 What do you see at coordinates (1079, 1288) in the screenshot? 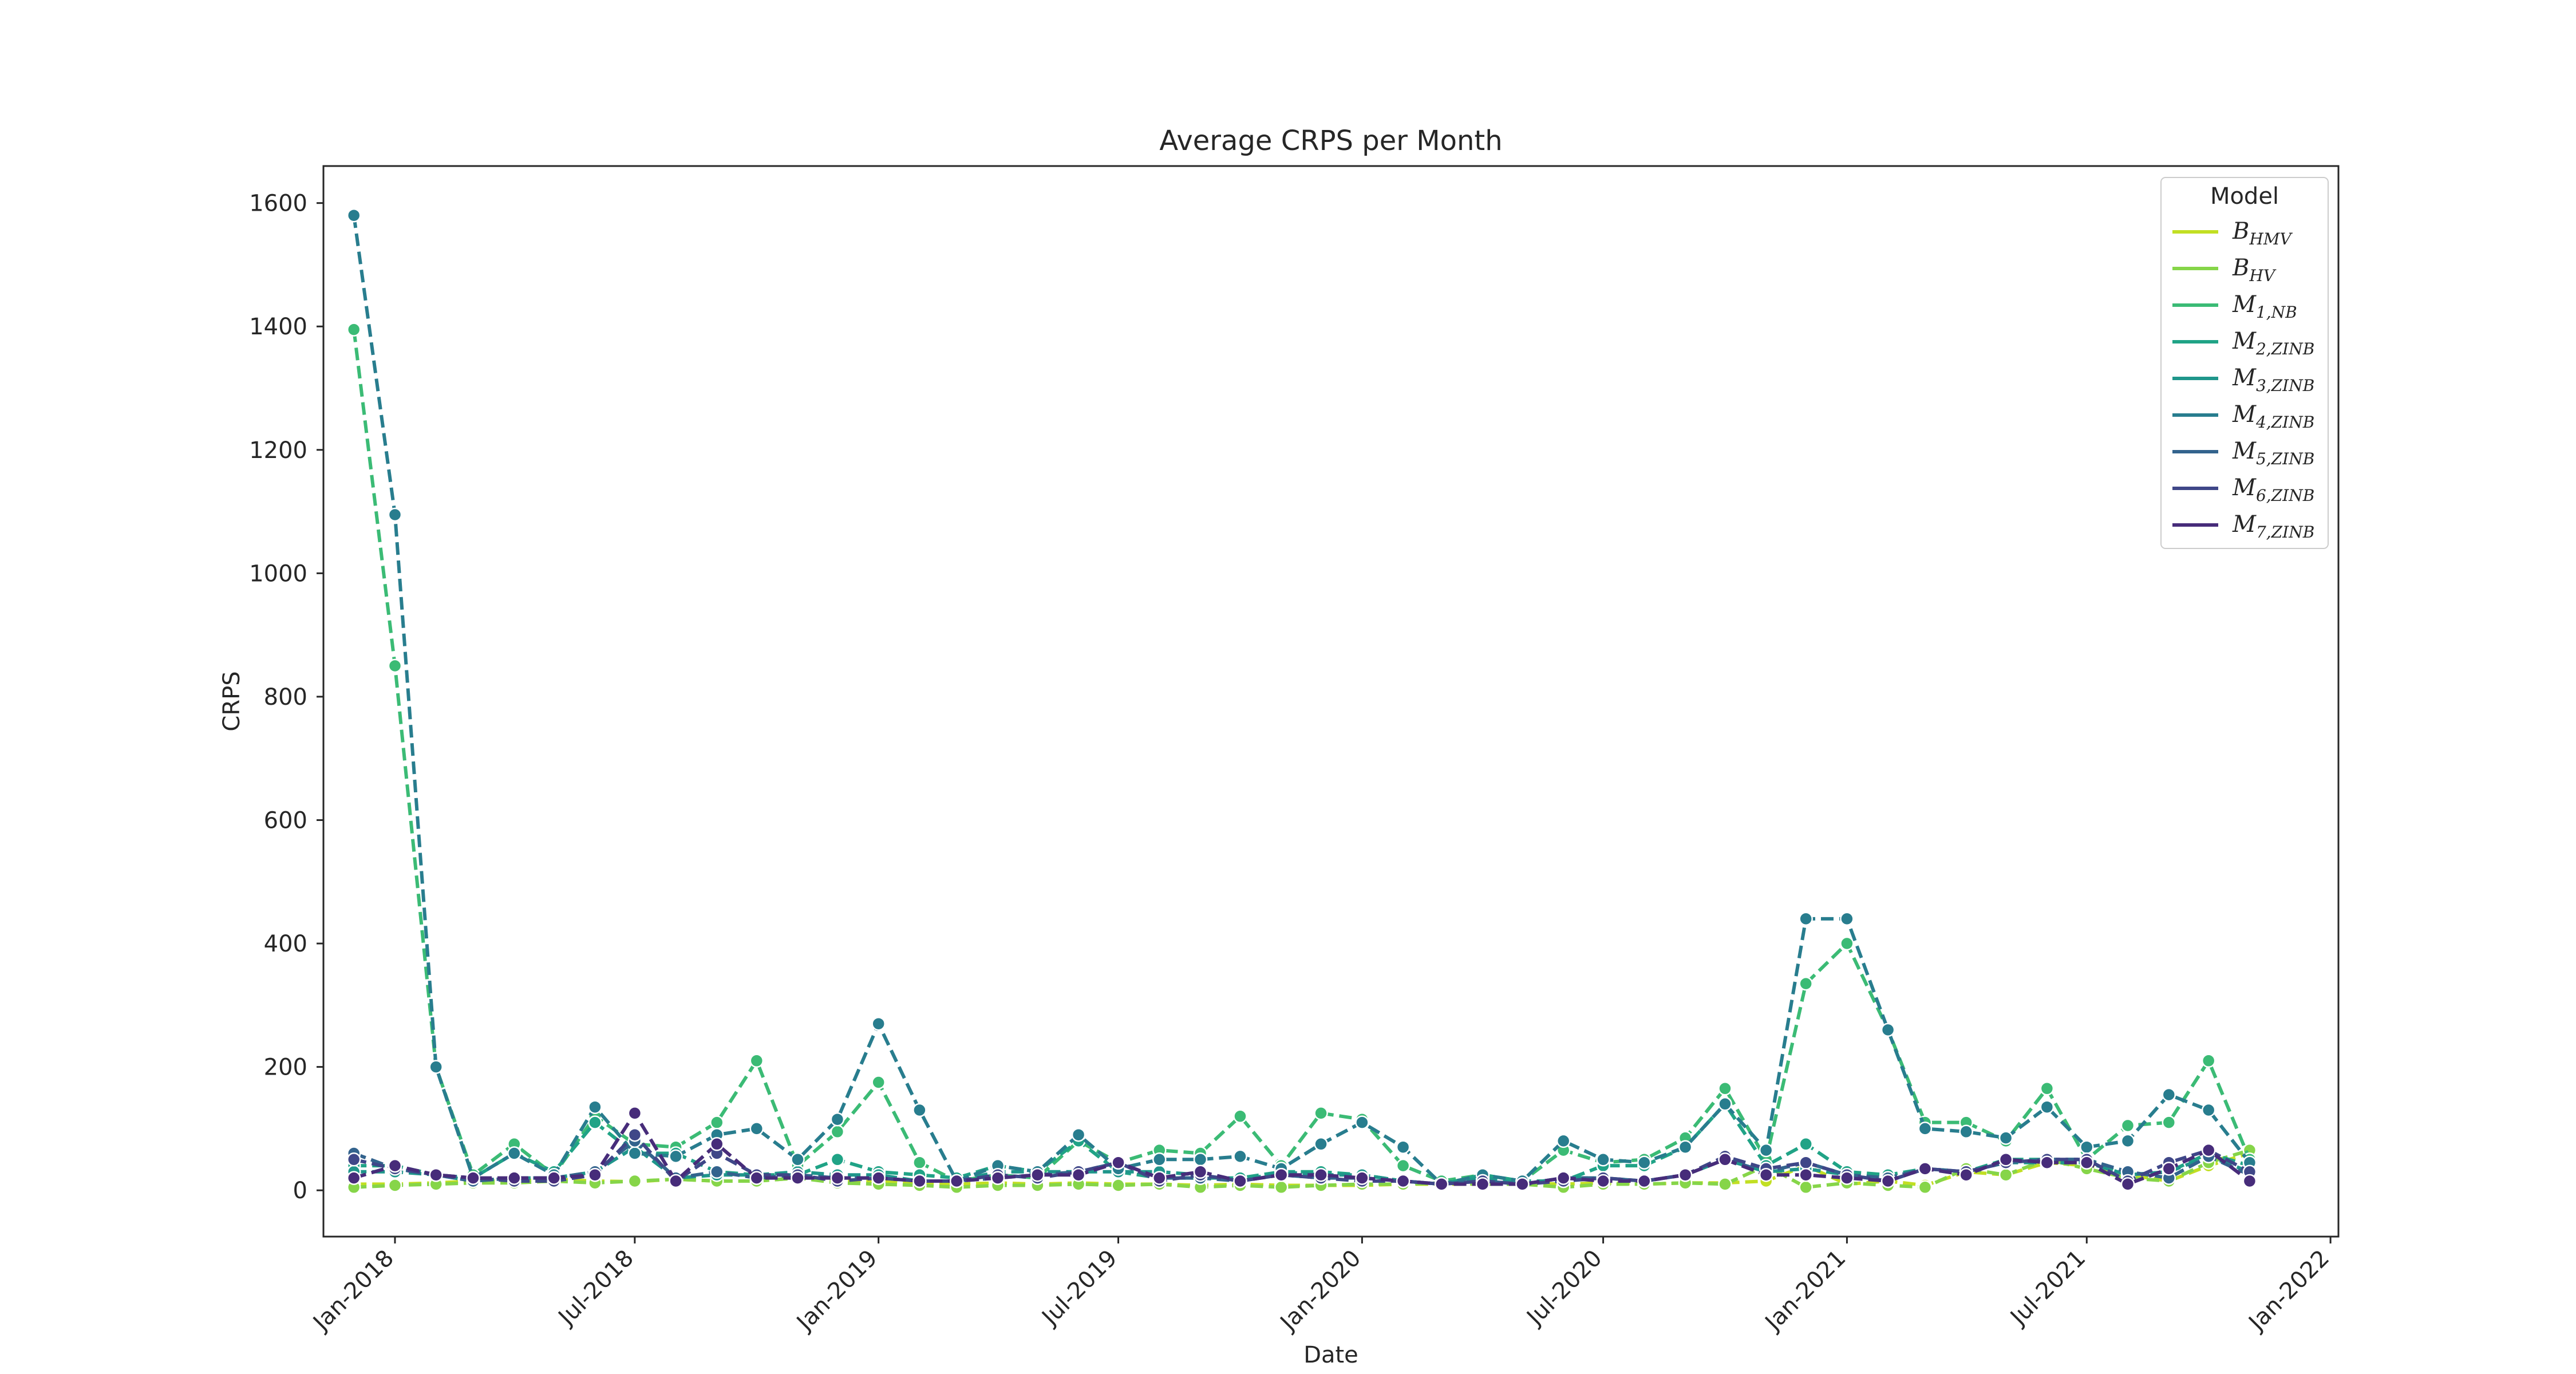
I see `x-tick-label: Jul-2019` at bounding box center [1079, 1288].